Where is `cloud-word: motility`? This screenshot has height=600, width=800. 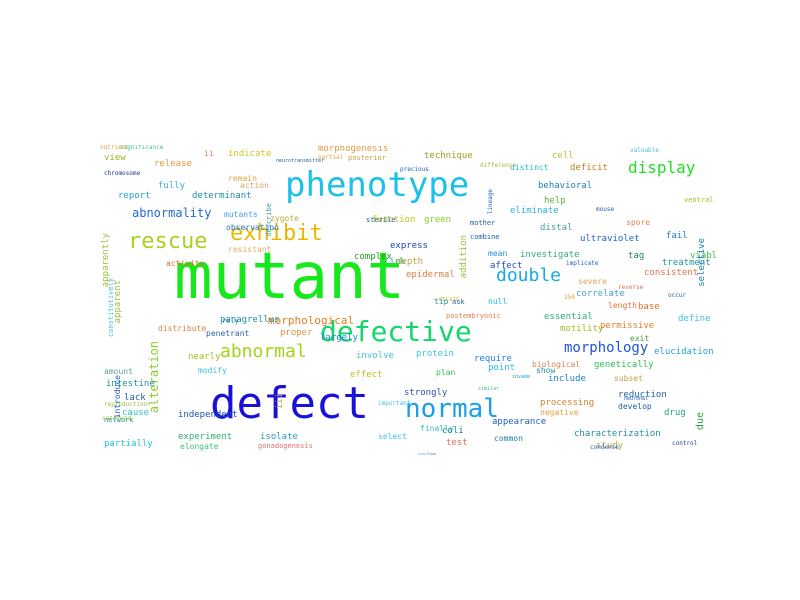
cloud-word: motility is located at coordinates (582, 329).